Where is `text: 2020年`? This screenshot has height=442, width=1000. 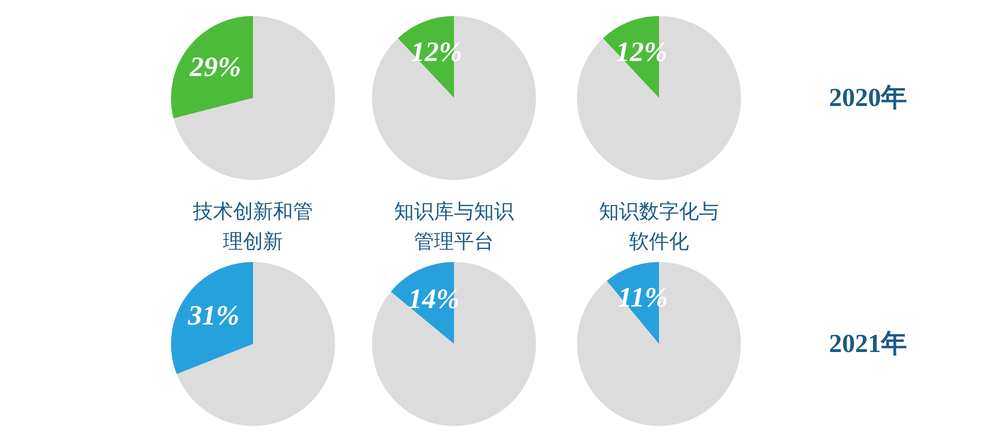
text: 2020年 is located at coordinates (868, 98).